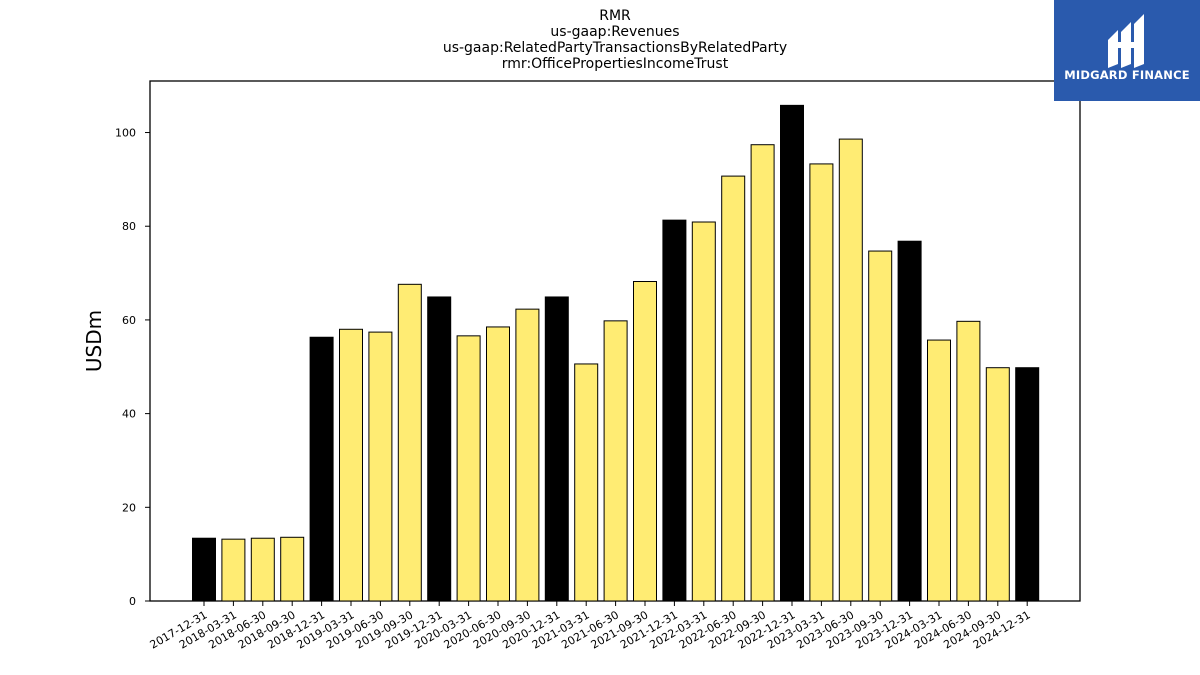  Describe the element at coordinates (132, 601) in the screenshot. I see `y-tick-label: 0` at that location.